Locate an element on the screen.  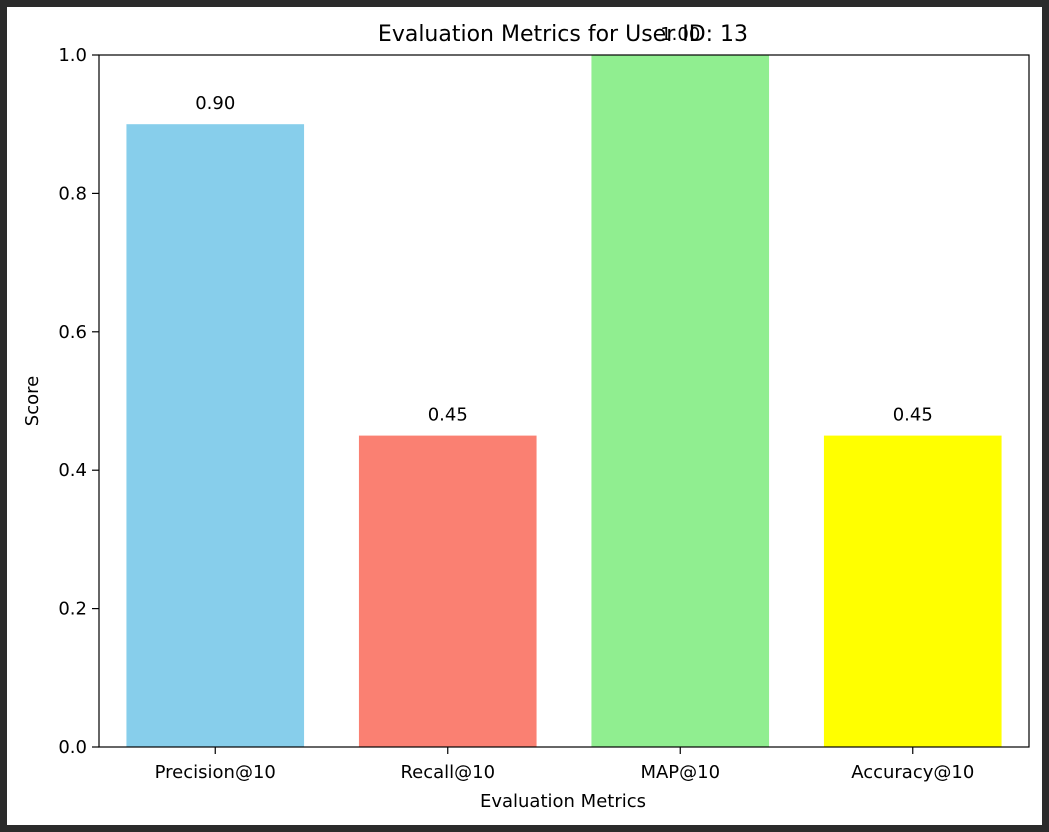
x-axis-label: Evaluation Metrics is located at coordinates (563, 801).